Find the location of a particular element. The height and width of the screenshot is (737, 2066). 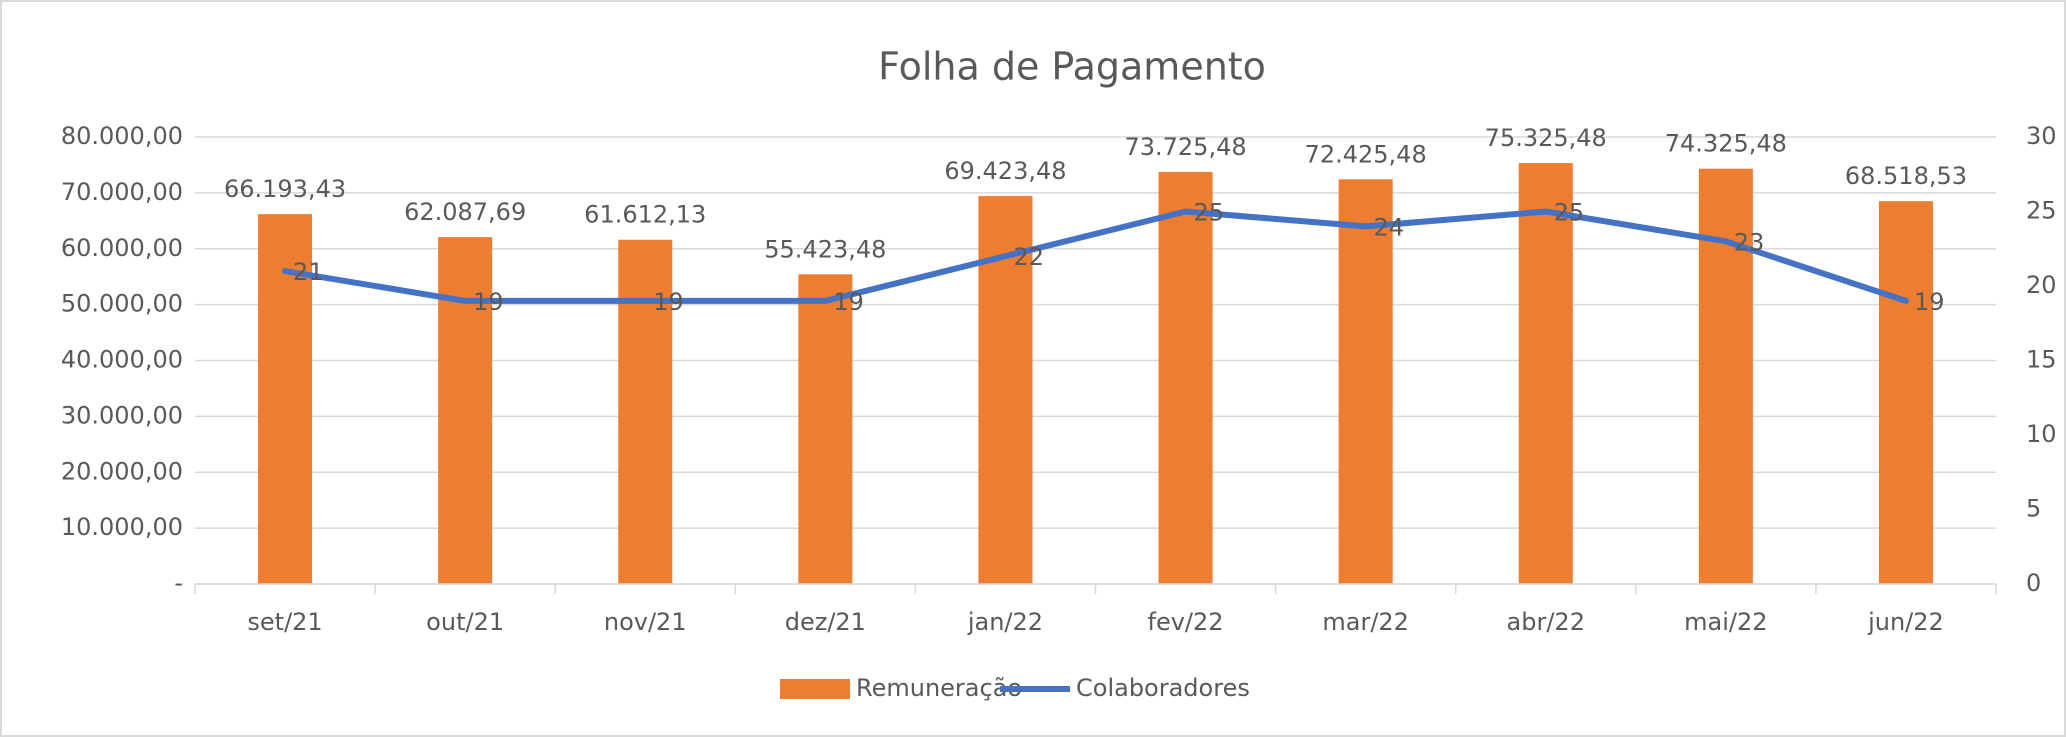

y-tick-label: 20.000,00 is located at coordinates (122, 471).